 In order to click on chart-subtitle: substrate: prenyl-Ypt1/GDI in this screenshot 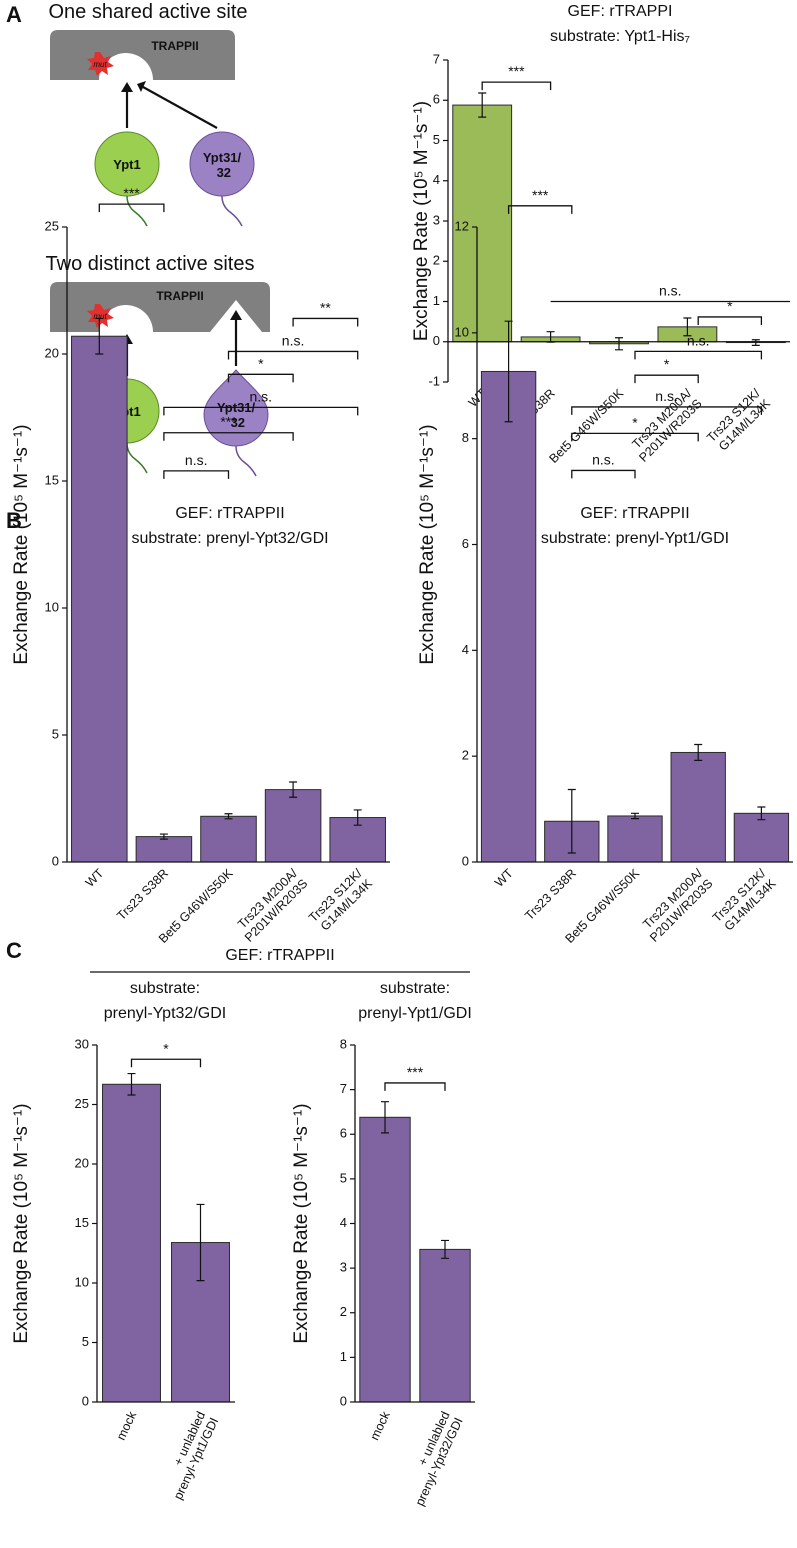, I will do `click(635, 538)`.